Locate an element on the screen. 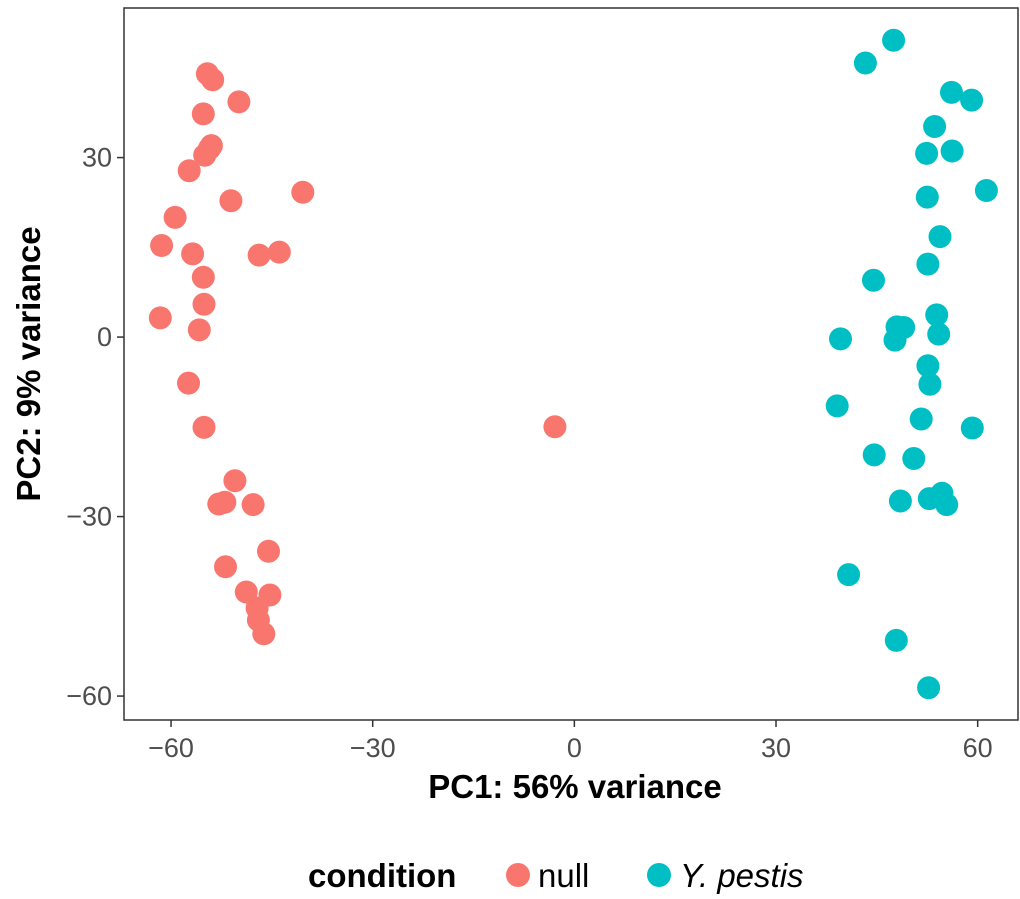 This screenshot has height=899, width=1020. legend: condition null Y. pestis is located at coordinates (556, 875).